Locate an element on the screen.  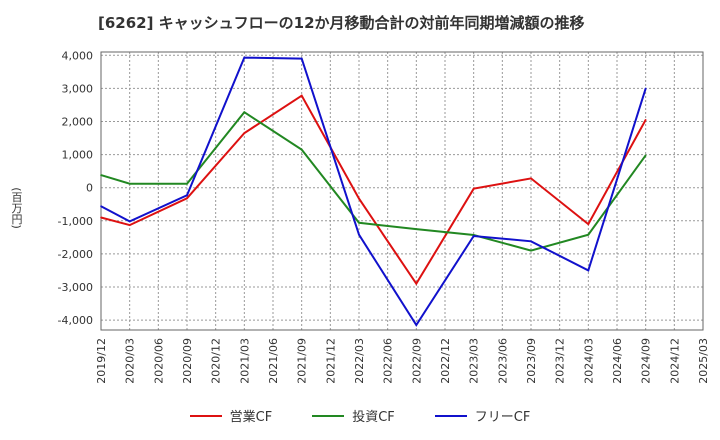
y-tick-label: 3,000 is located at coordinates (78, 88).